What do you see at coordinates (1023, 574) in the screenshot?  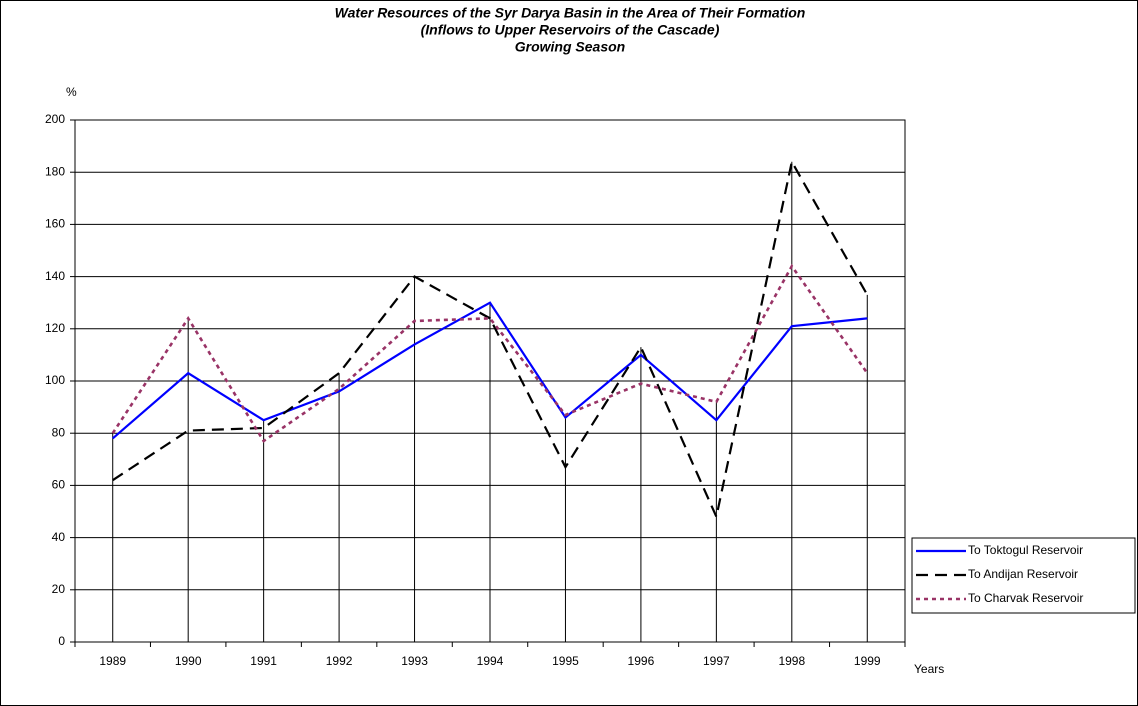 I see `legend-label: To Andijan Reservoir` at bounding box center [1023, 574].